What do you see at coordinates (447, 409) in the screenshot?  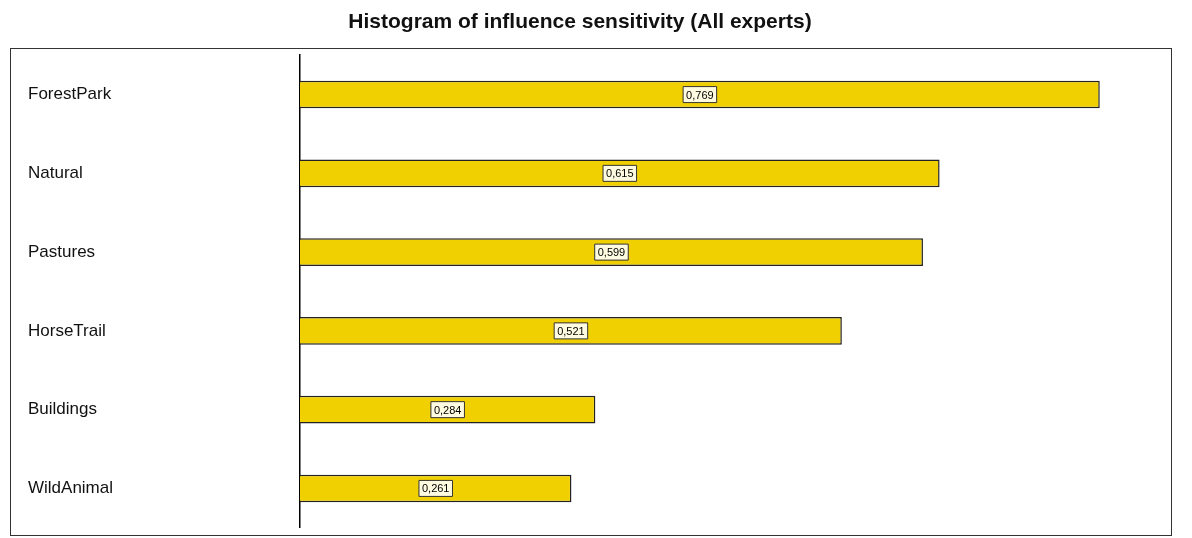 I see `data-label: 0,284` at bounding box center [447, 409].